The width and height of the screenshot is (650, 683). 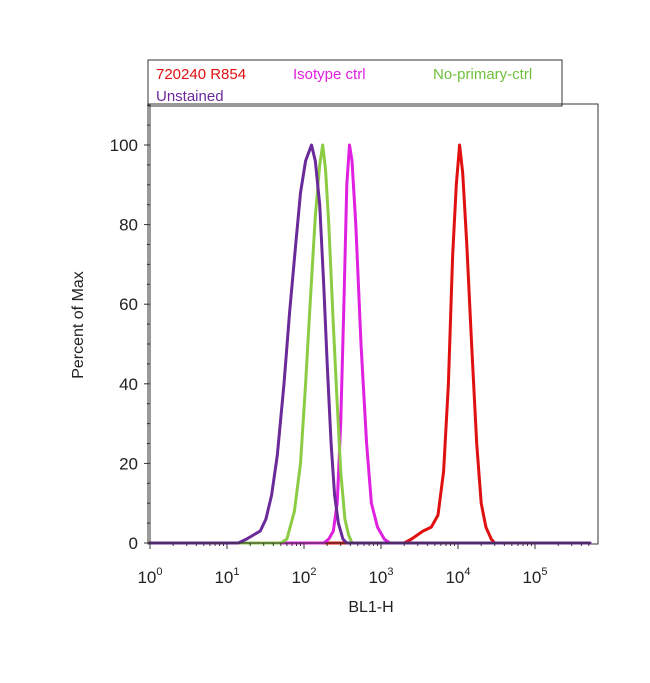 What do you see at coordinates (130, 328) in the screenshot?
I see `y-axis: 0 20 40 60 80 100` at bounding box center [130, 328].